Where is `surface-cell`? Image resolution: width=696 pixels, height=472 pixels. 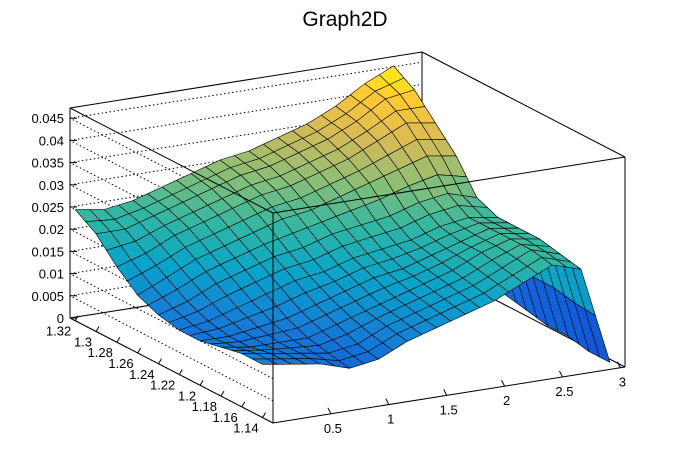
surface-cell is located at coordinates (264, 361).